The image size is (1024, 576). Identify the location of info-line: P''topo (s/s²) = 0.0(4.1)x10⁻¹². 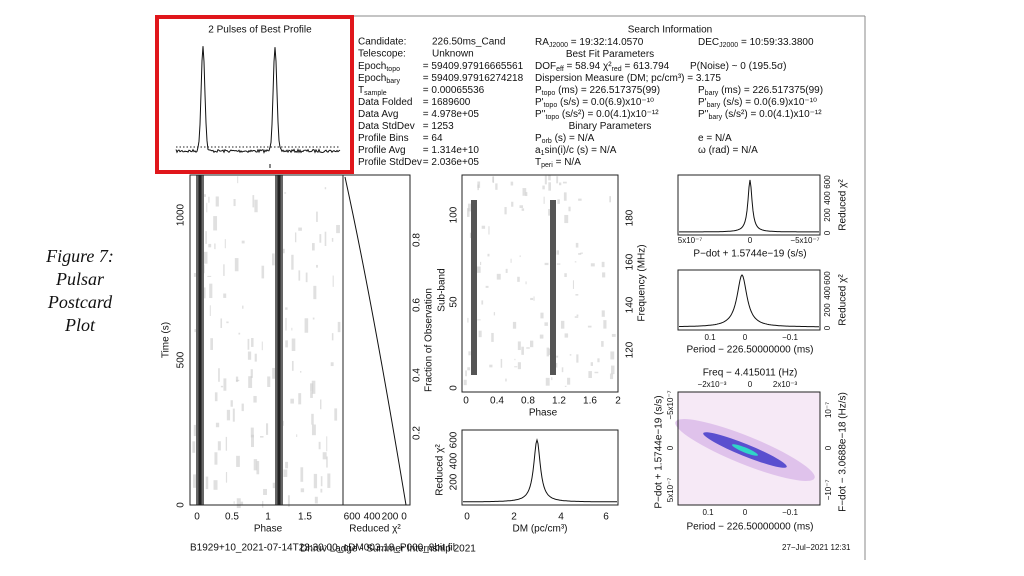
(597, 115).